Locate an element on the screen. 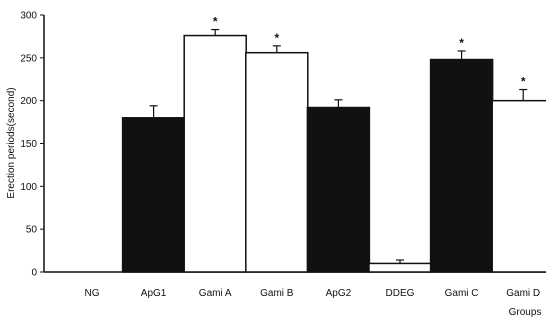 The image size is (546, 321). significance-mark-7: * is located at coordinates (523, 82).